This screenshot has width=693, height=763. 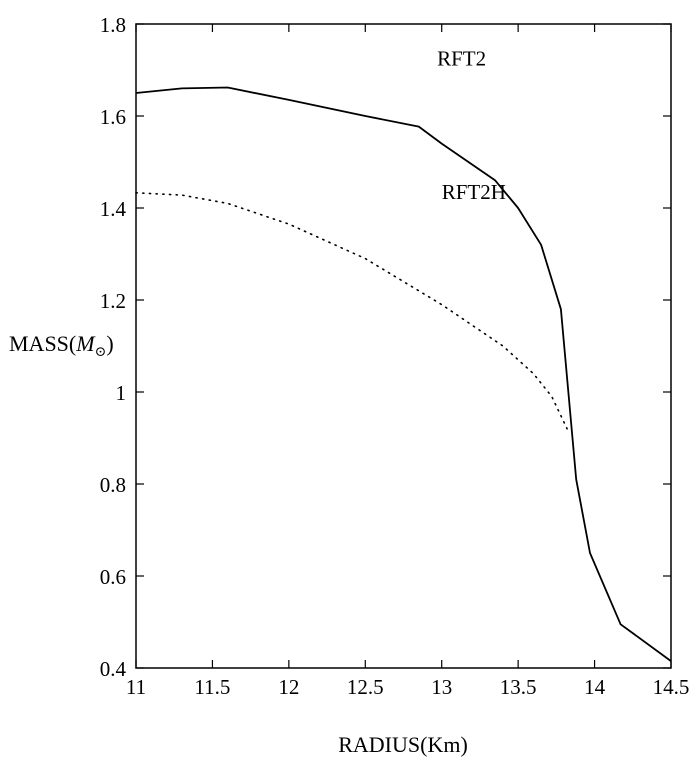 I want to click on y-tick-label: 1.4, so click(x=113, y=209).